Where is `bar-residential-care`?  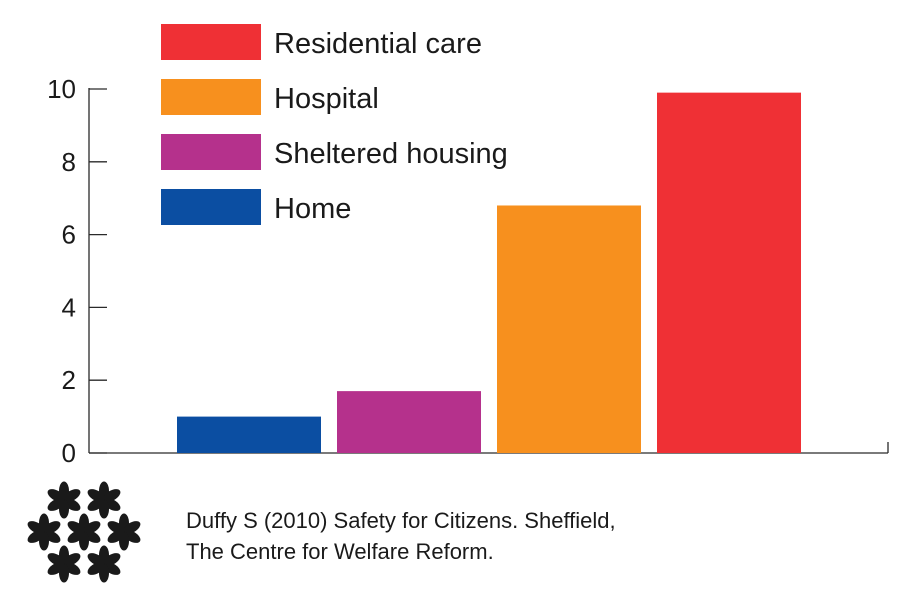 bar-residential-care is located at coordinates (729, 272).